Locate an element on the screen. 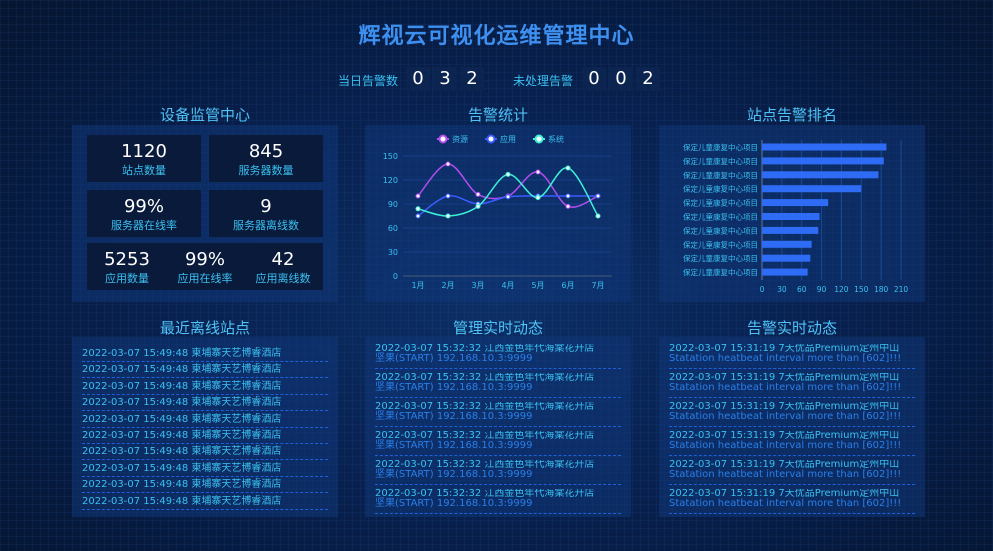  stat-label: 站点数量 is located at coordinates (144, 170).